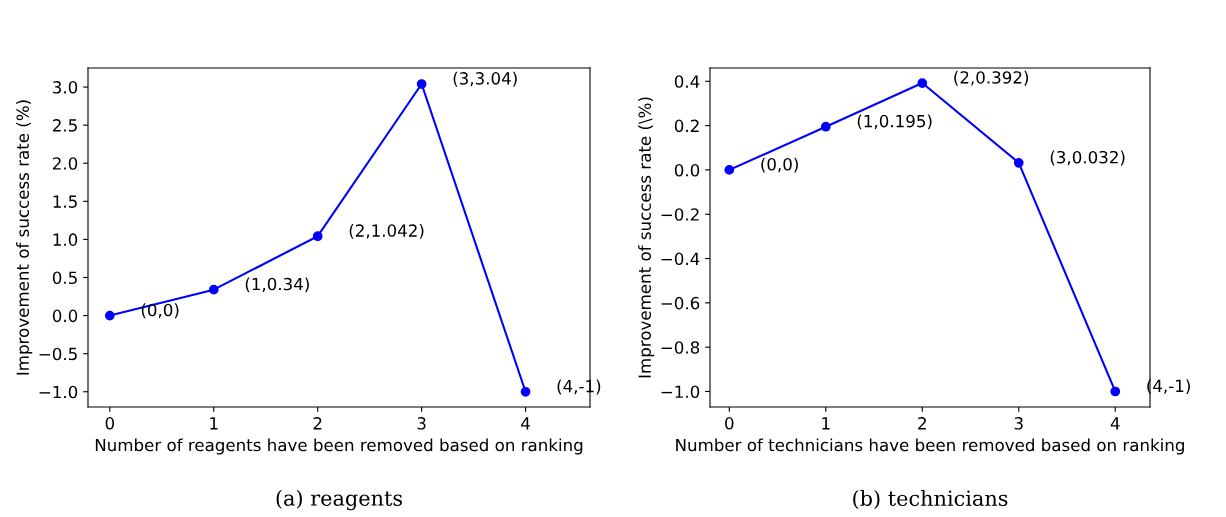  I want to click on y-tick-label: 0.4, so click(687, 81).